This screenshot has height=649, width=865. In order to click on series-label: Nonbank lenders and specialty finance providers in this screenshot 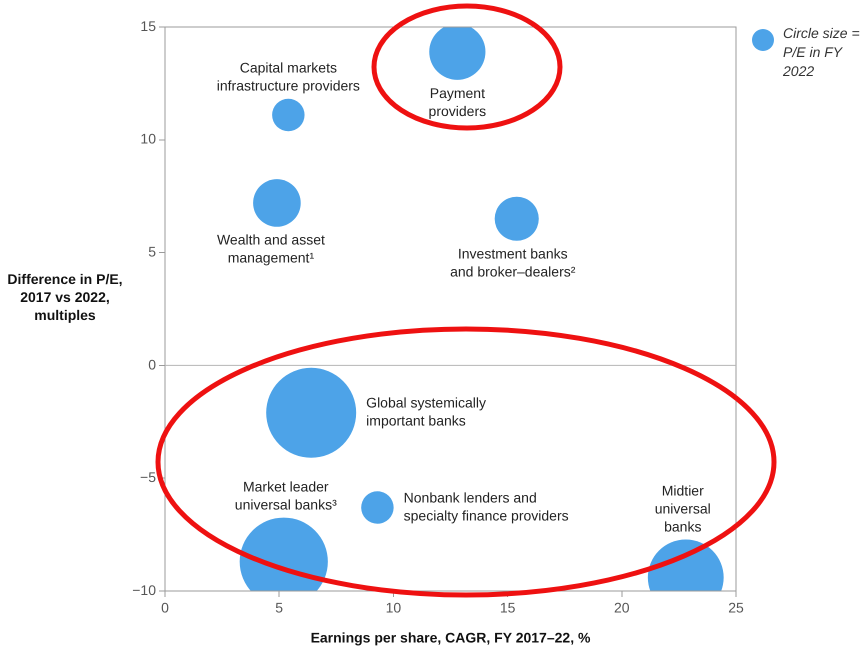, I will do `click(486, 506)`.